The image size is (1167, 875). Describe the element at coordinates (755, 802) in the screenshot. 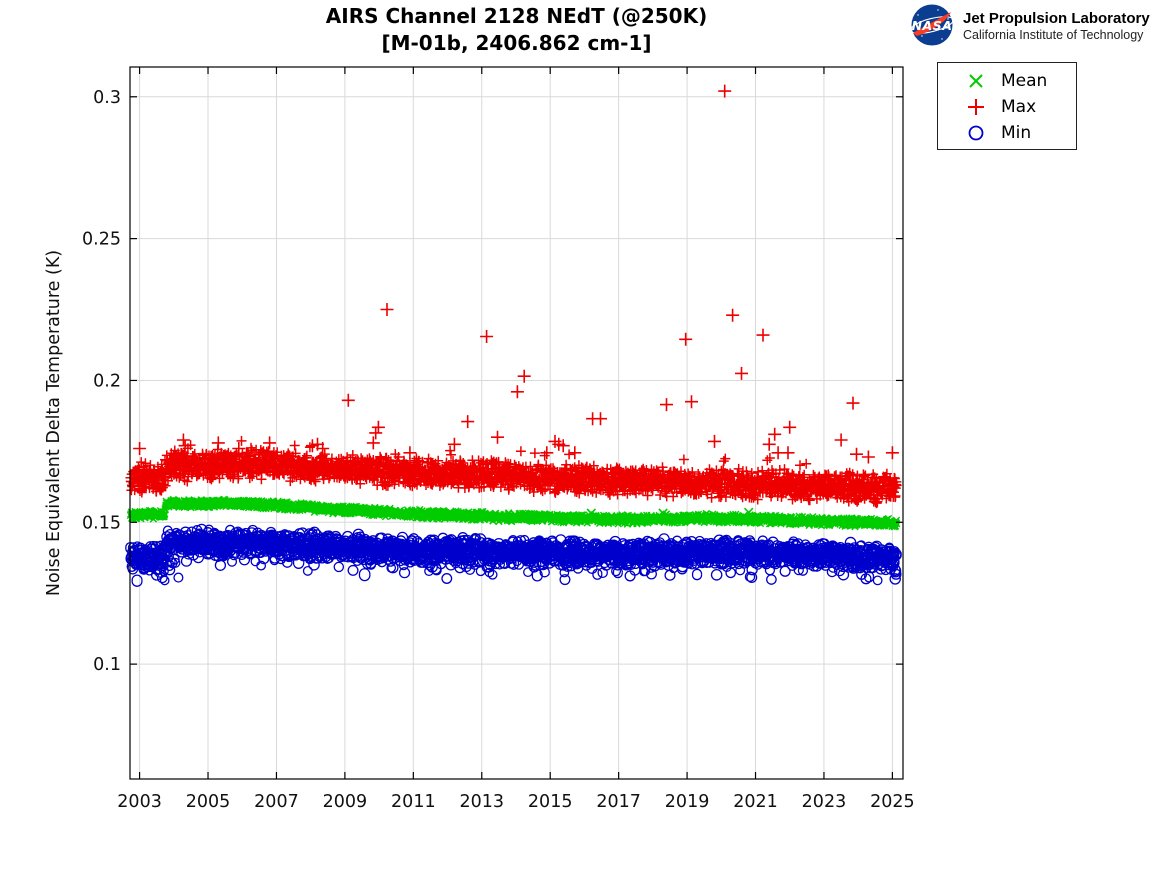

I see `svg-text: 2021` at that location.